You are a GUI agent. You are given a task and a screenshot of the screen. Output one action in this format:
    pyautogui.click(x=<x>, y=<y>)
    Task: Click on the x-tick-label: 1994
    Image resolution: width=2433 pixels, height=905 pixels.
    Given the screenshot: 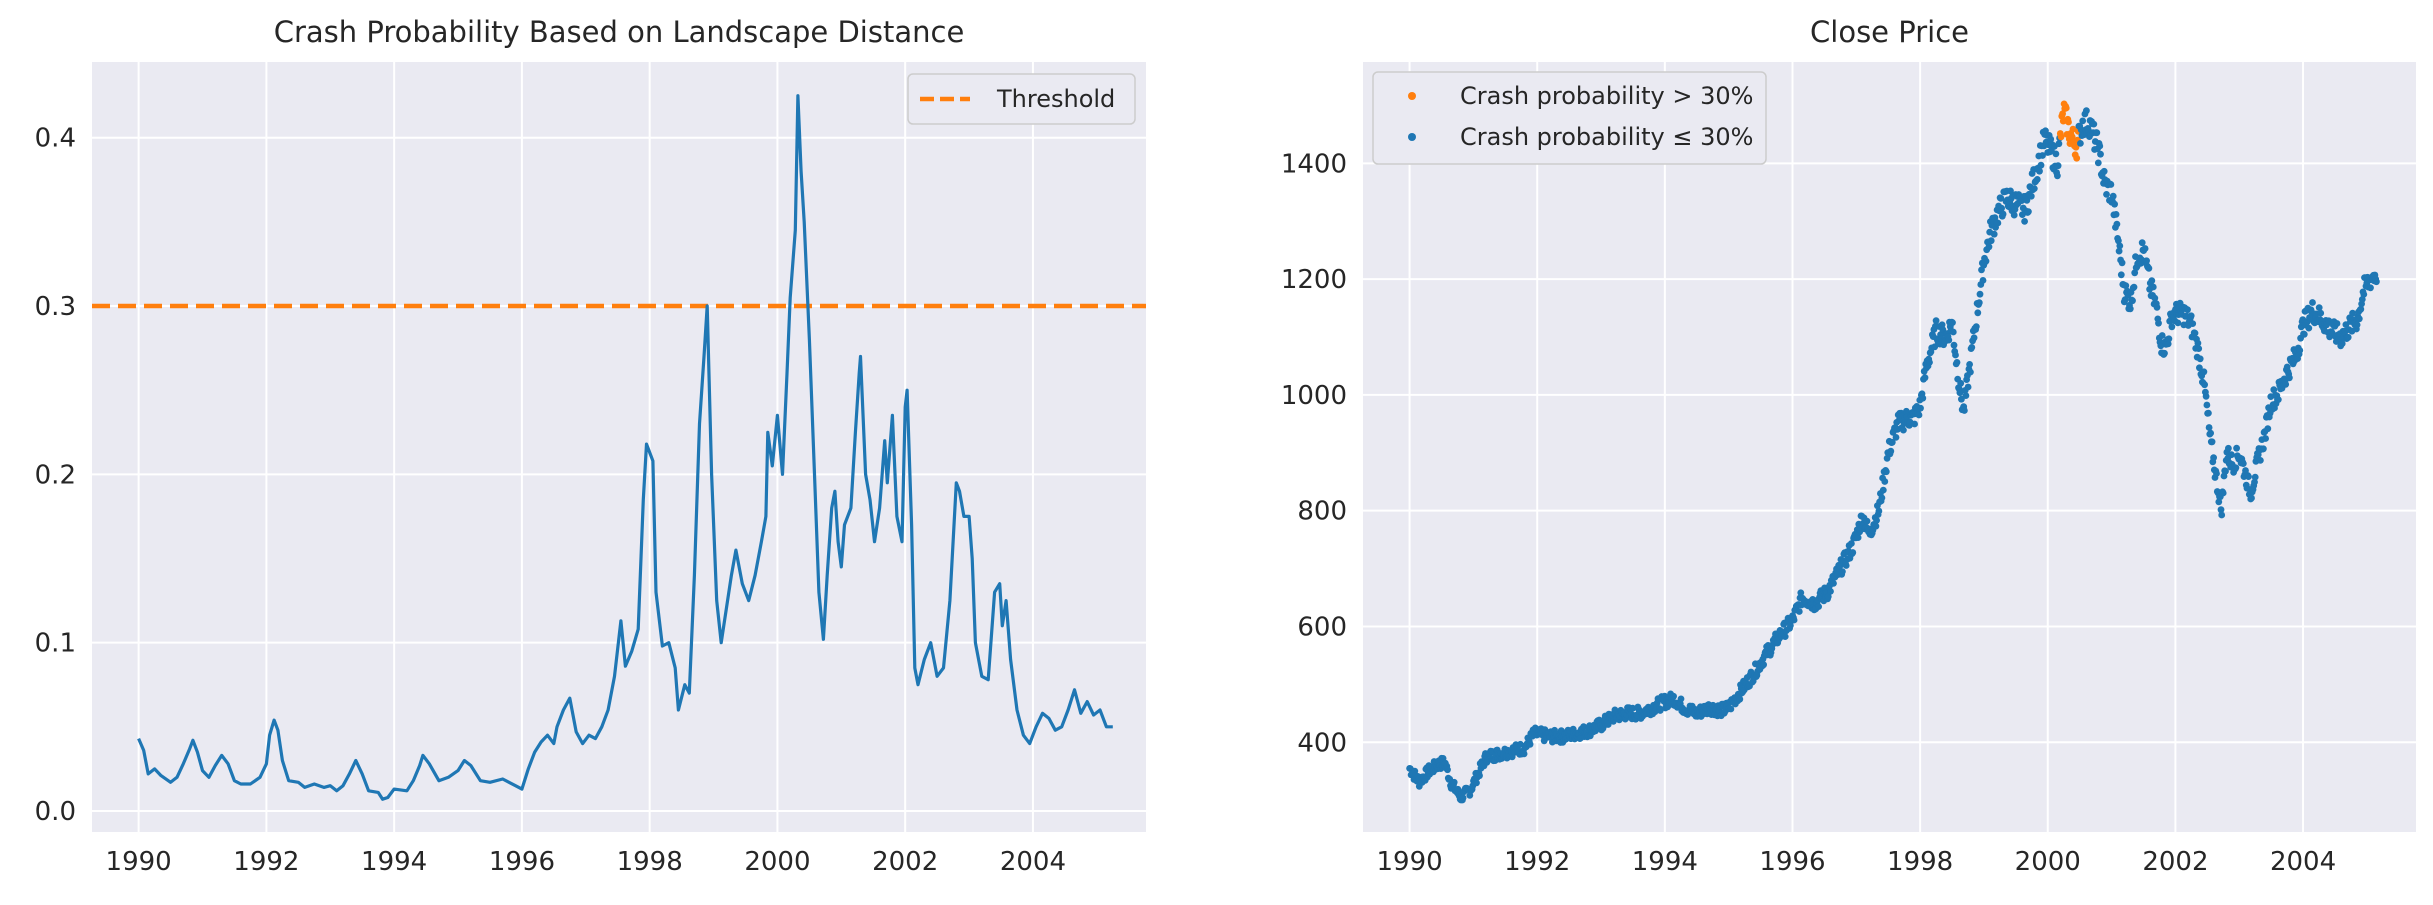 What is the action you would take?
    pyautogui.click(x=394, y=862)
    